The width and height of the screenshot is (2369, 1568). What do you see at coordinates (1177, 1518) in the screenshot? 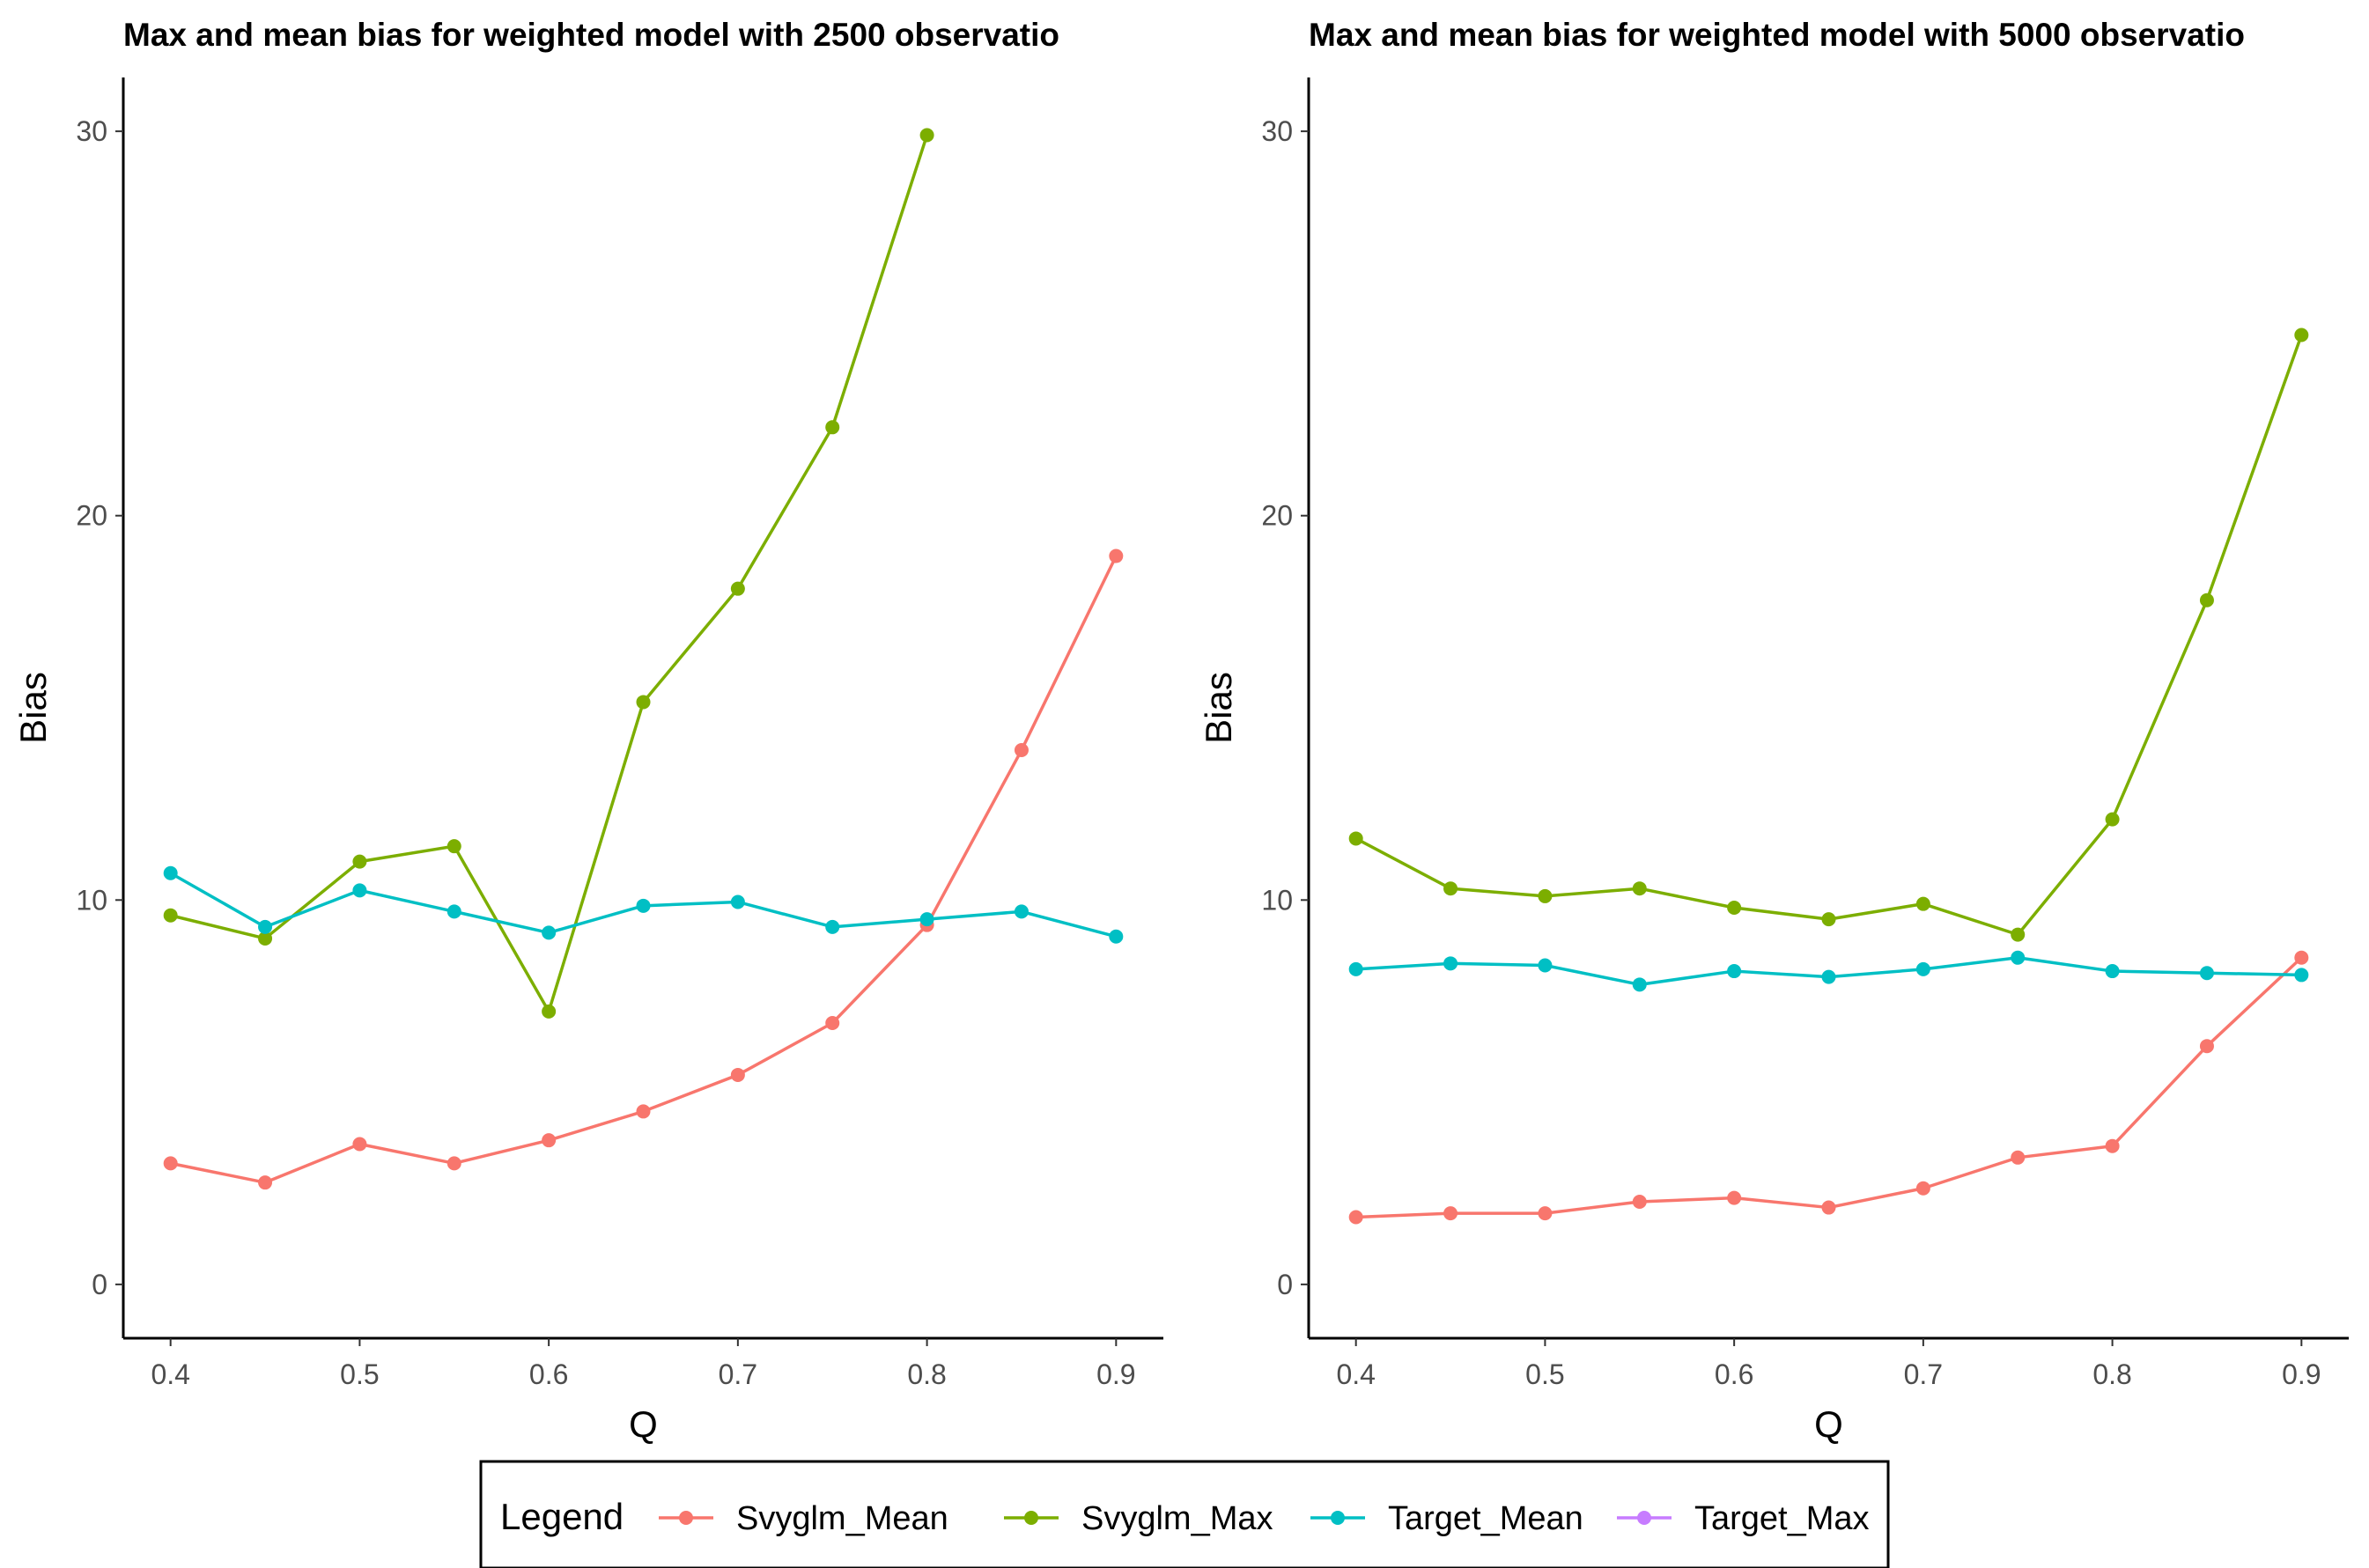
I see `legend-label: Svyglm_Max` at bounding box center [1177, 1518].